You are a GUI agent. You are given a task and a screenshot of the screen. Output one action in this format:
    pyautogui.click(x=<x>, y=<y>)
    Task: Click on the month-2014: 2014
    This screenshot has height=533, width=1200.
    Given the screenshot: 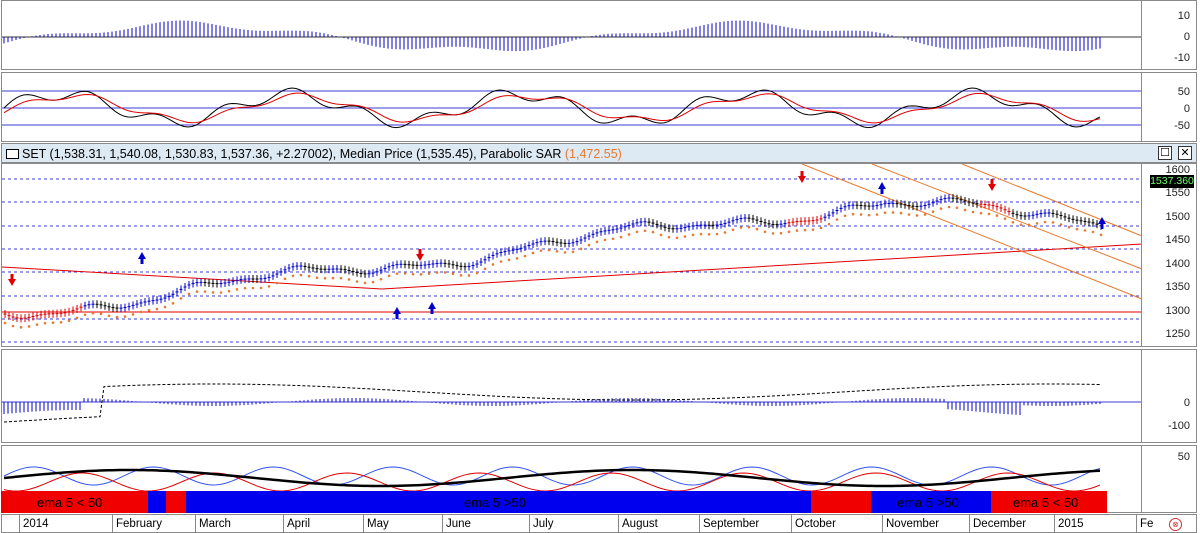 What is the action you would take?
    pyautogui.click(x=36, y=524)
    